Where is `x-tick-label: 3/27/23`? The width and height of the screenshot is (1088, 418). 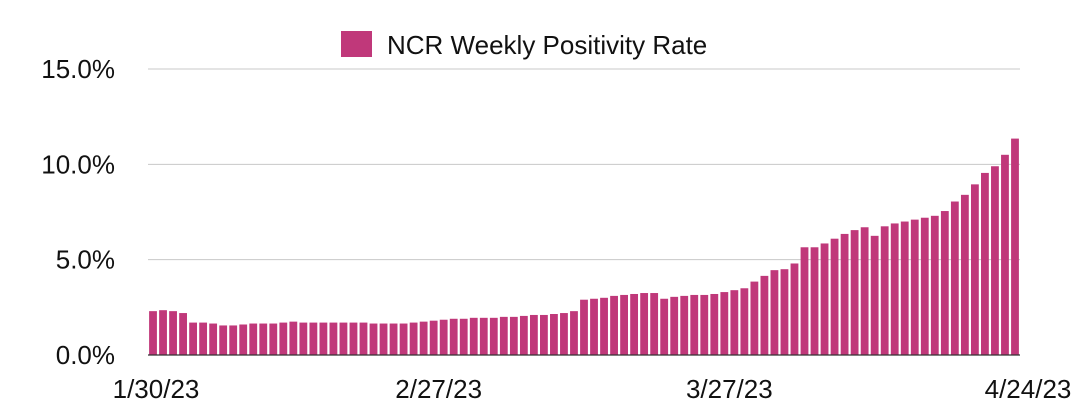 x-tick-label: 3/27/23 is located at coordinates (729, 389).